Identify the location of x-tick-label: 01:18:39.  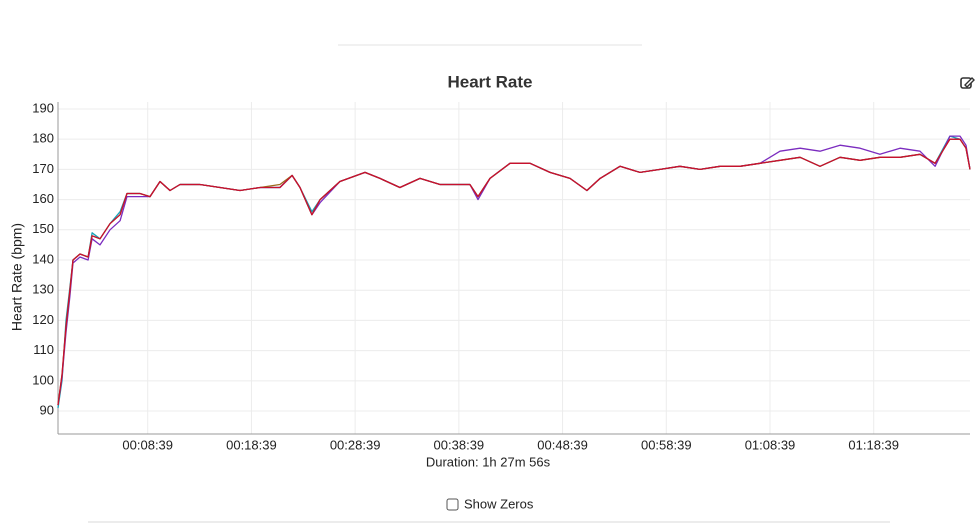
(873, 444).